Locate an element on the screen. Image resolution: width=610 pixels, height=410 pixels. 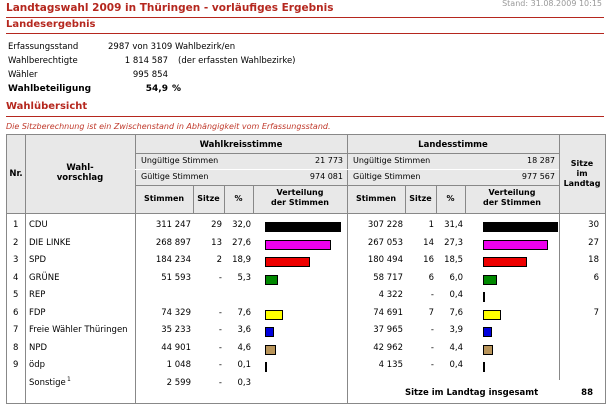
row-nr: 6 is located at coordinates (16, 312).